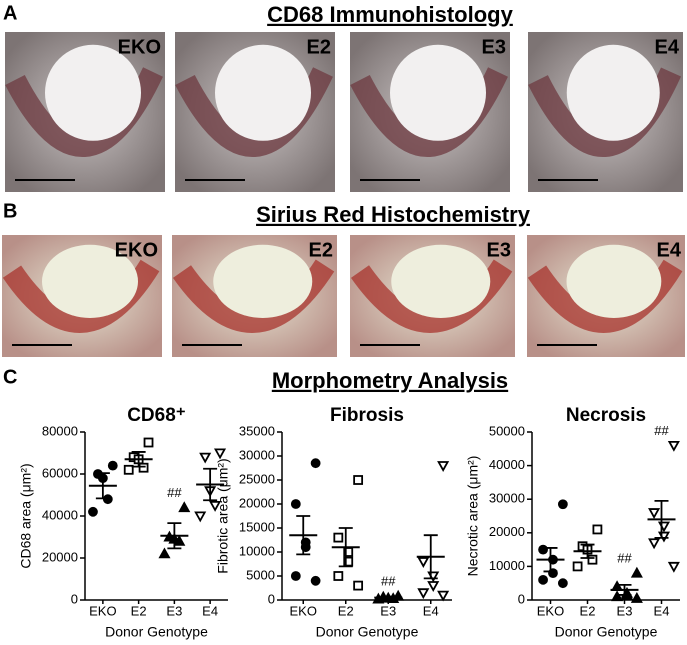 The height and width of the screenshot is (645, 687). Describe the element at coordinates (60, 472) in the screenshot. I see `y-tick-label: 60000` at that location.